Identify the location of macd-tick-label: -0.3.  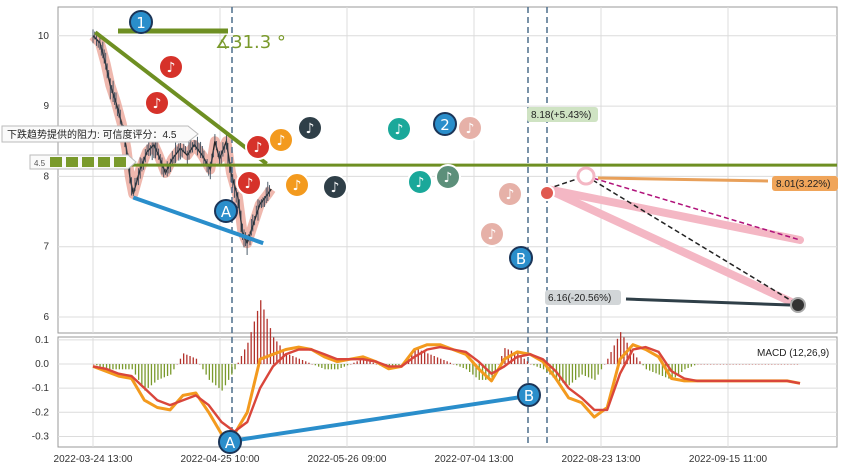
(41, 436).